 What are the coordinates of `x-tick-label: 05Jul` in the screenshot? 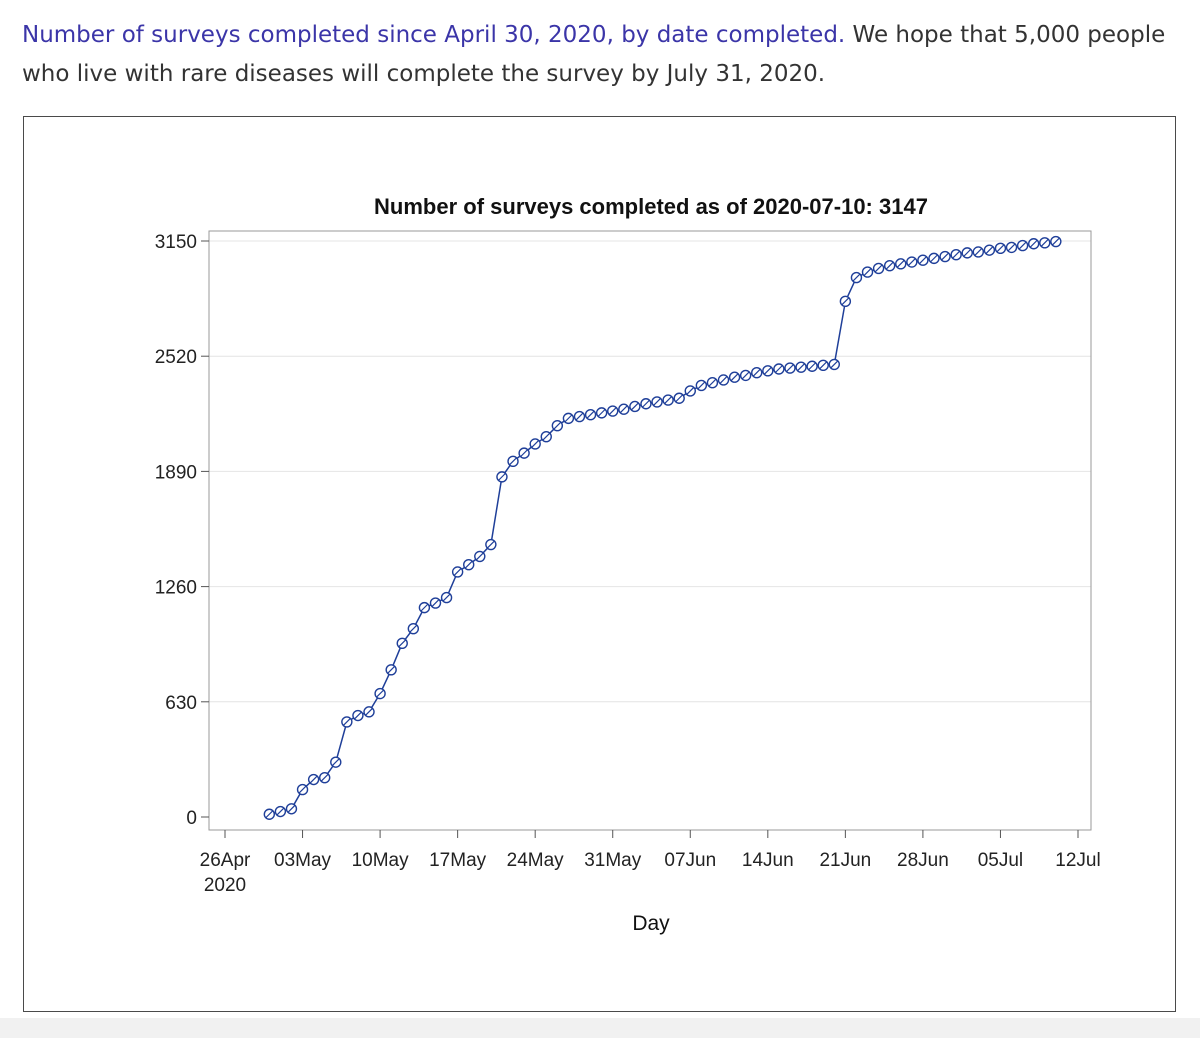 It's located at (1000, 860).